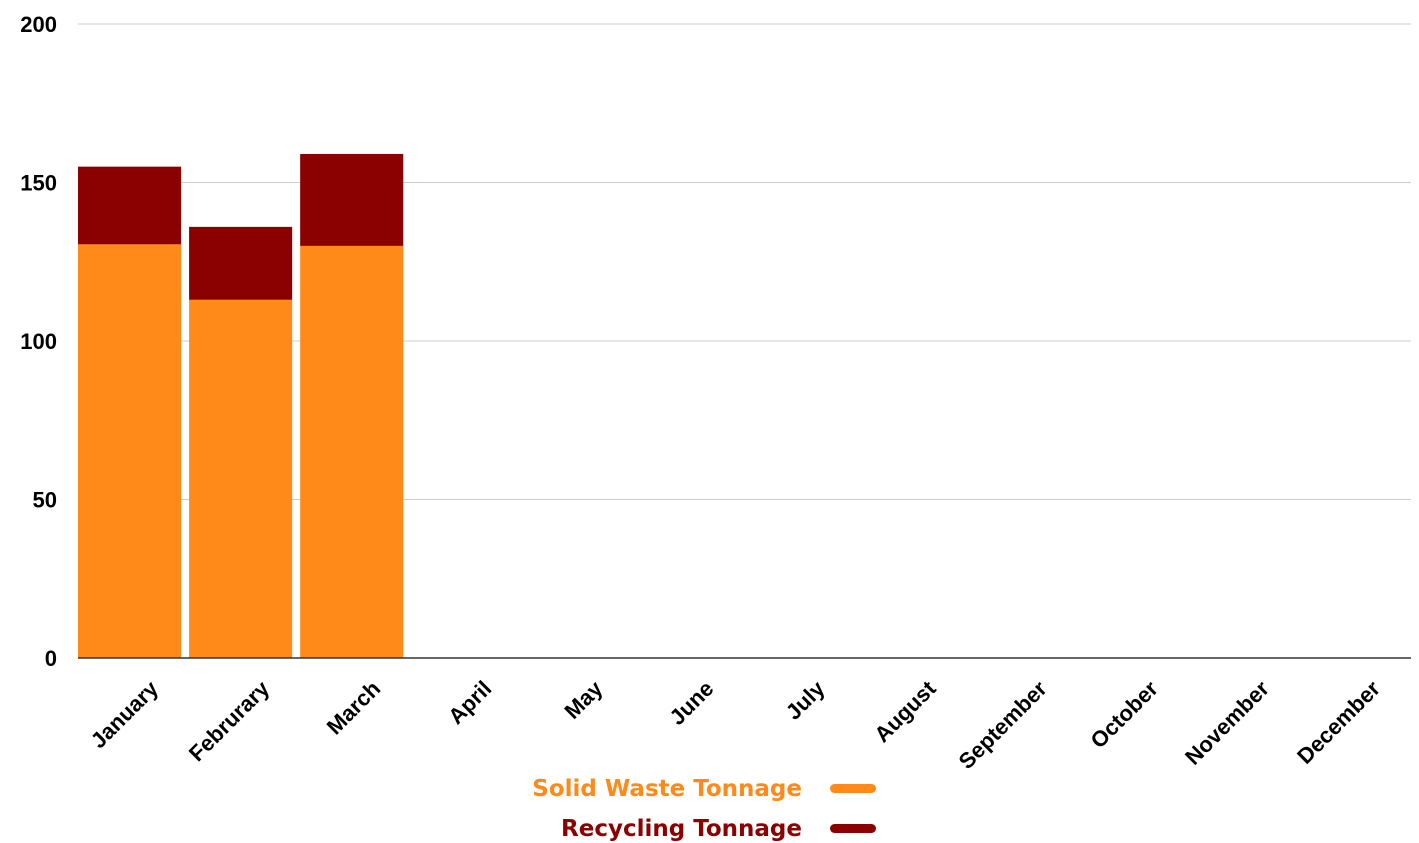 Image resolution: width=1419 pixels, height=843 pixels. Describe the element at coordinates (805, 699) in the screenshot. I see `x-tick-label: July` at that location.